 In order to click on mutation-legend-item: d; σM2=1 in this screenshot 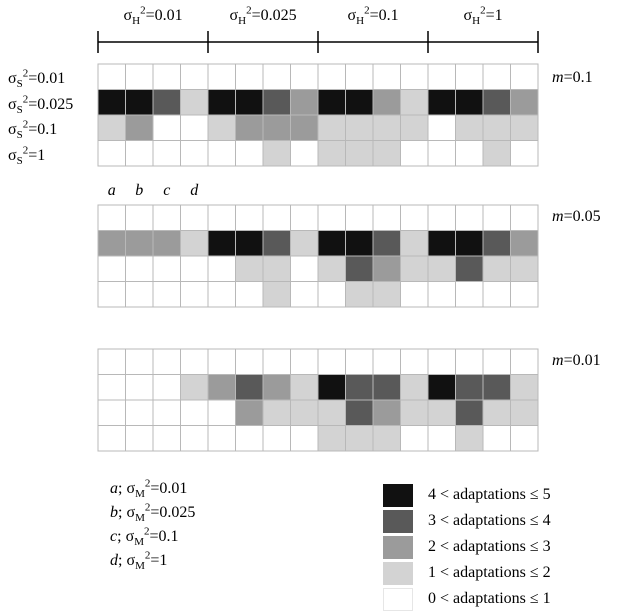, I will do `click(138, 561)`.